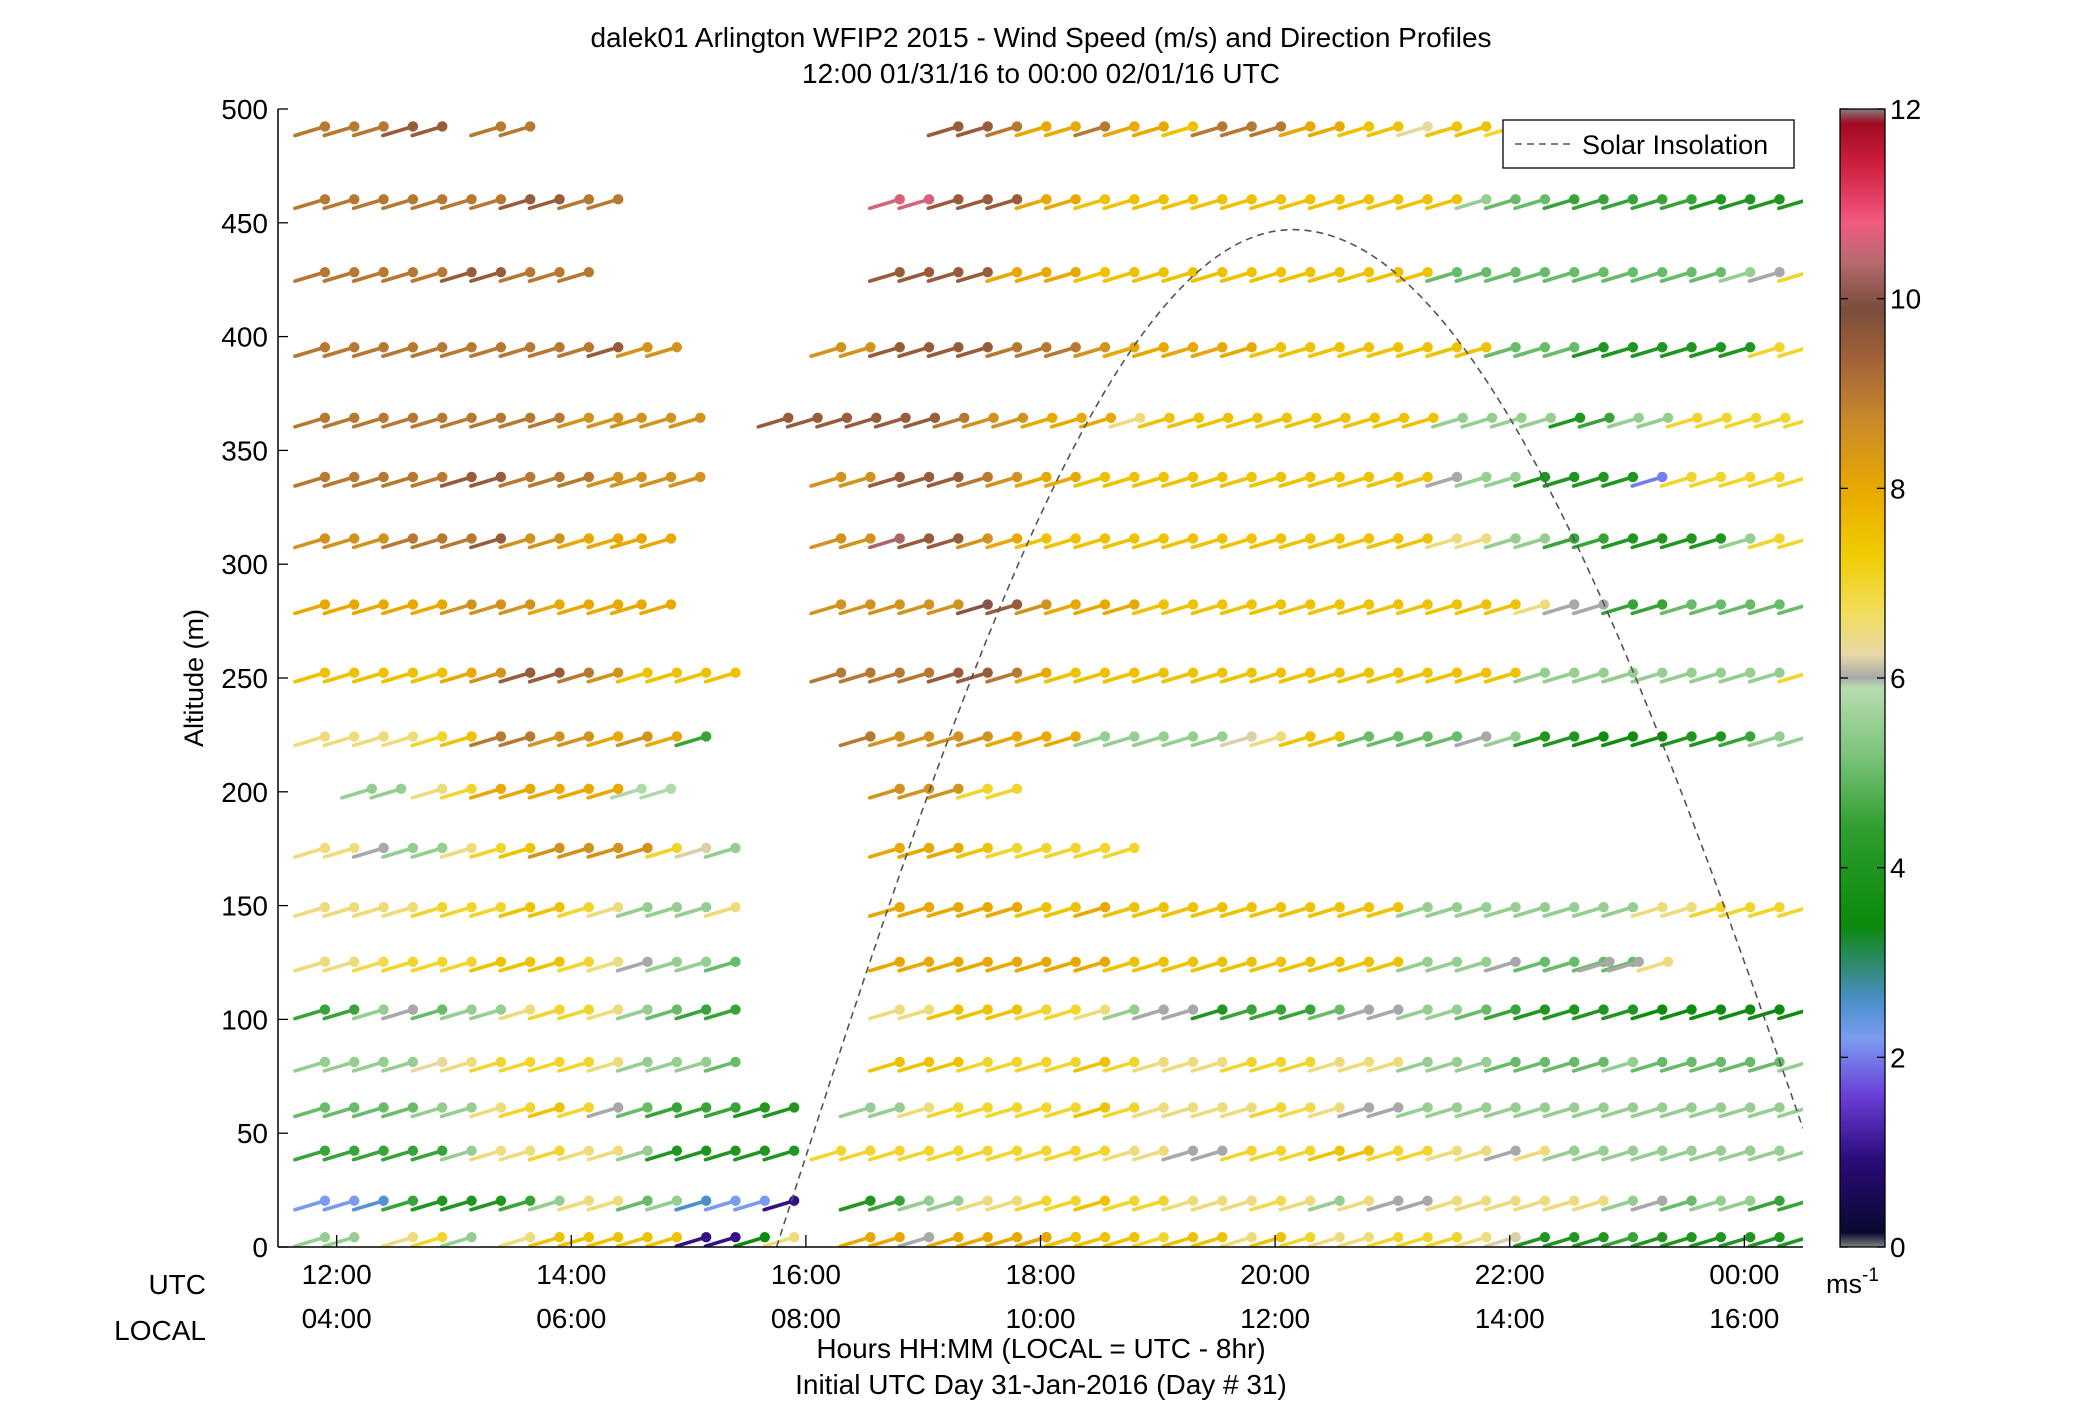 The image size is (2098, 1425). I want to click on x-tick-label-local: 12:00, so click(1275, 1318).